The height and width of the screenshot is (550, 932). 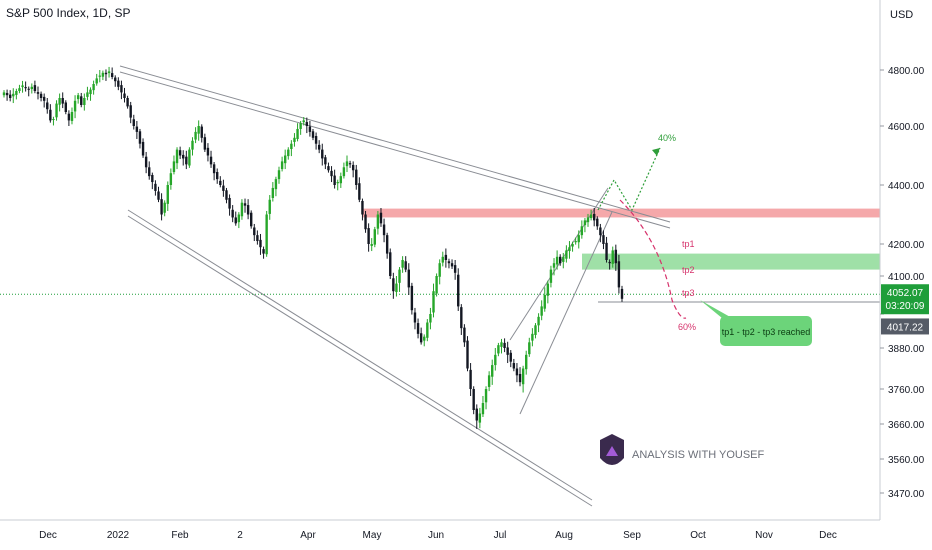 What do you see at coordinates (906, 245) in the screenshot?
I see `y-tick-label: 4200.00` at bounding box center [906, 245].